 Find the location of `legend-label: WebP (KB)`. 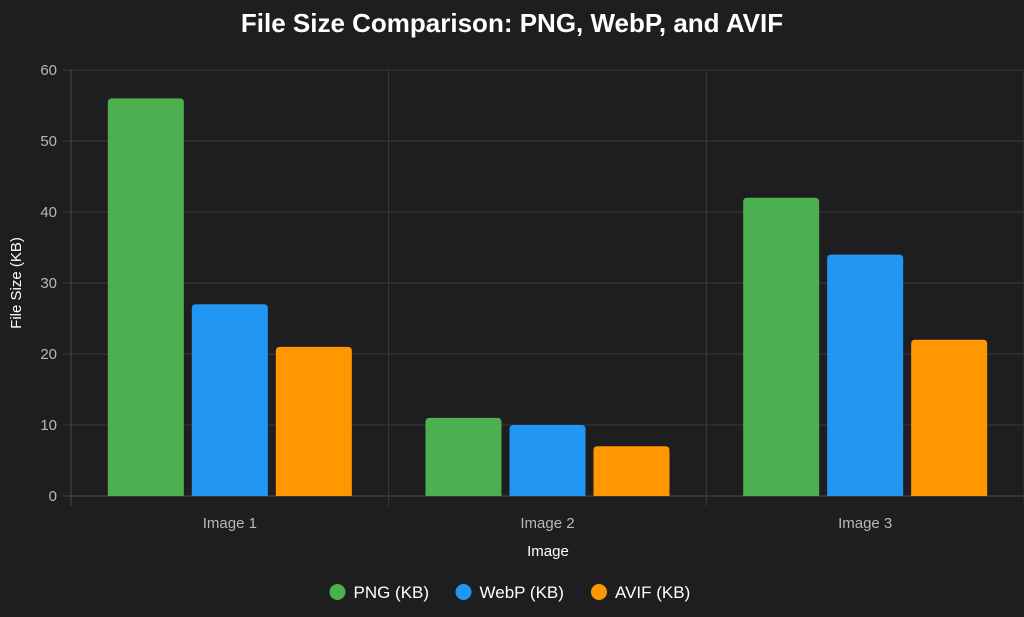

legend-label: WebP (KB) is located at coordinates (522, 592).